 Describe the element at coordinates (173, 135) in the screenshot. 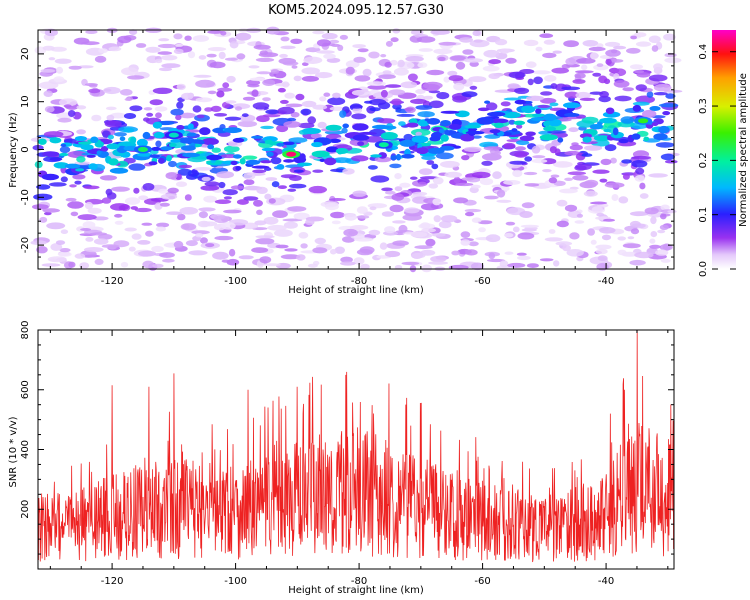

I see `heatmap-peak` at that location.